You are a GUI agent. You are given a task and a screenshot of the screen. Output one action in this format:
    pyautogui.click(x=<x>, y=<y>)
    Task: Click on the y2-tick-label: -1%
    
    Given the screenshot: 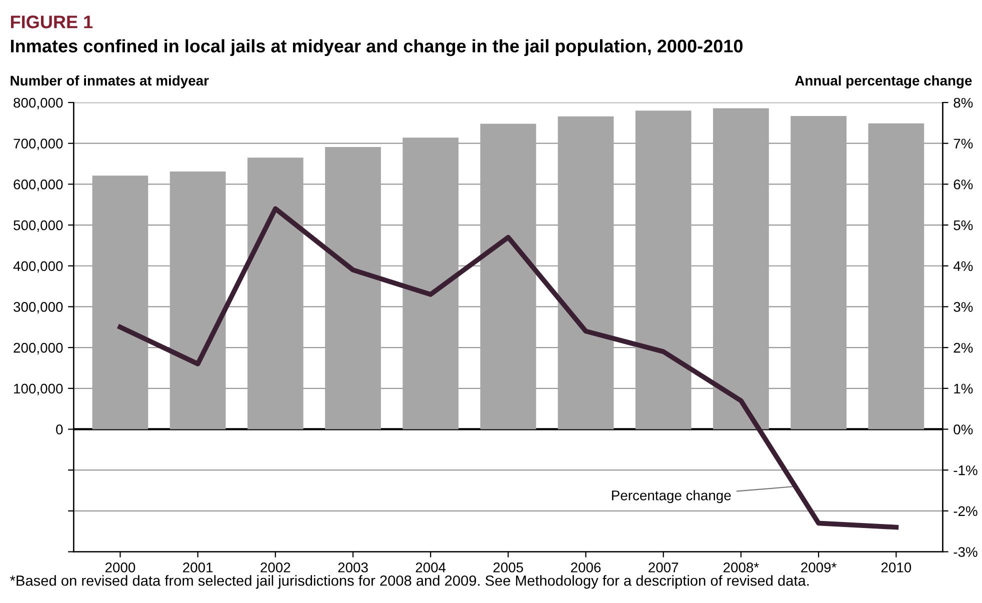 What is the action you would take?
    pyautogui.click(x=966, y=470)
    